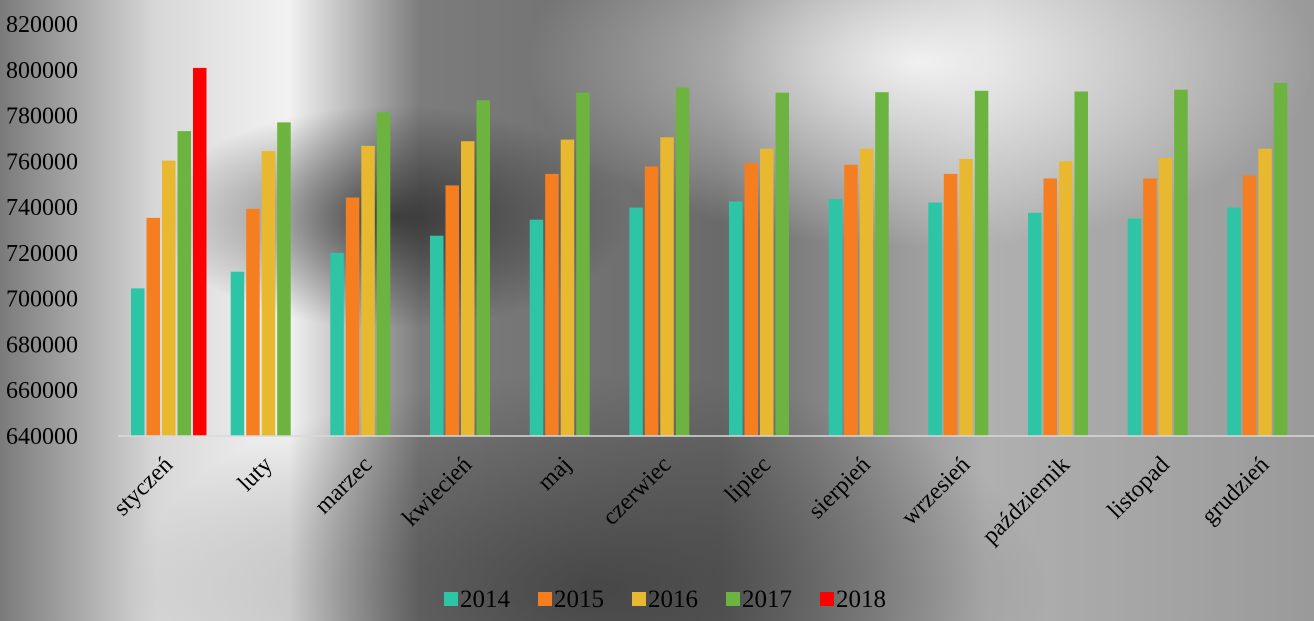  What do you see at coordinates (579, 599) in the screenshot?
I see `legend-label-2015: 2015` at bounding box center [579, 599].